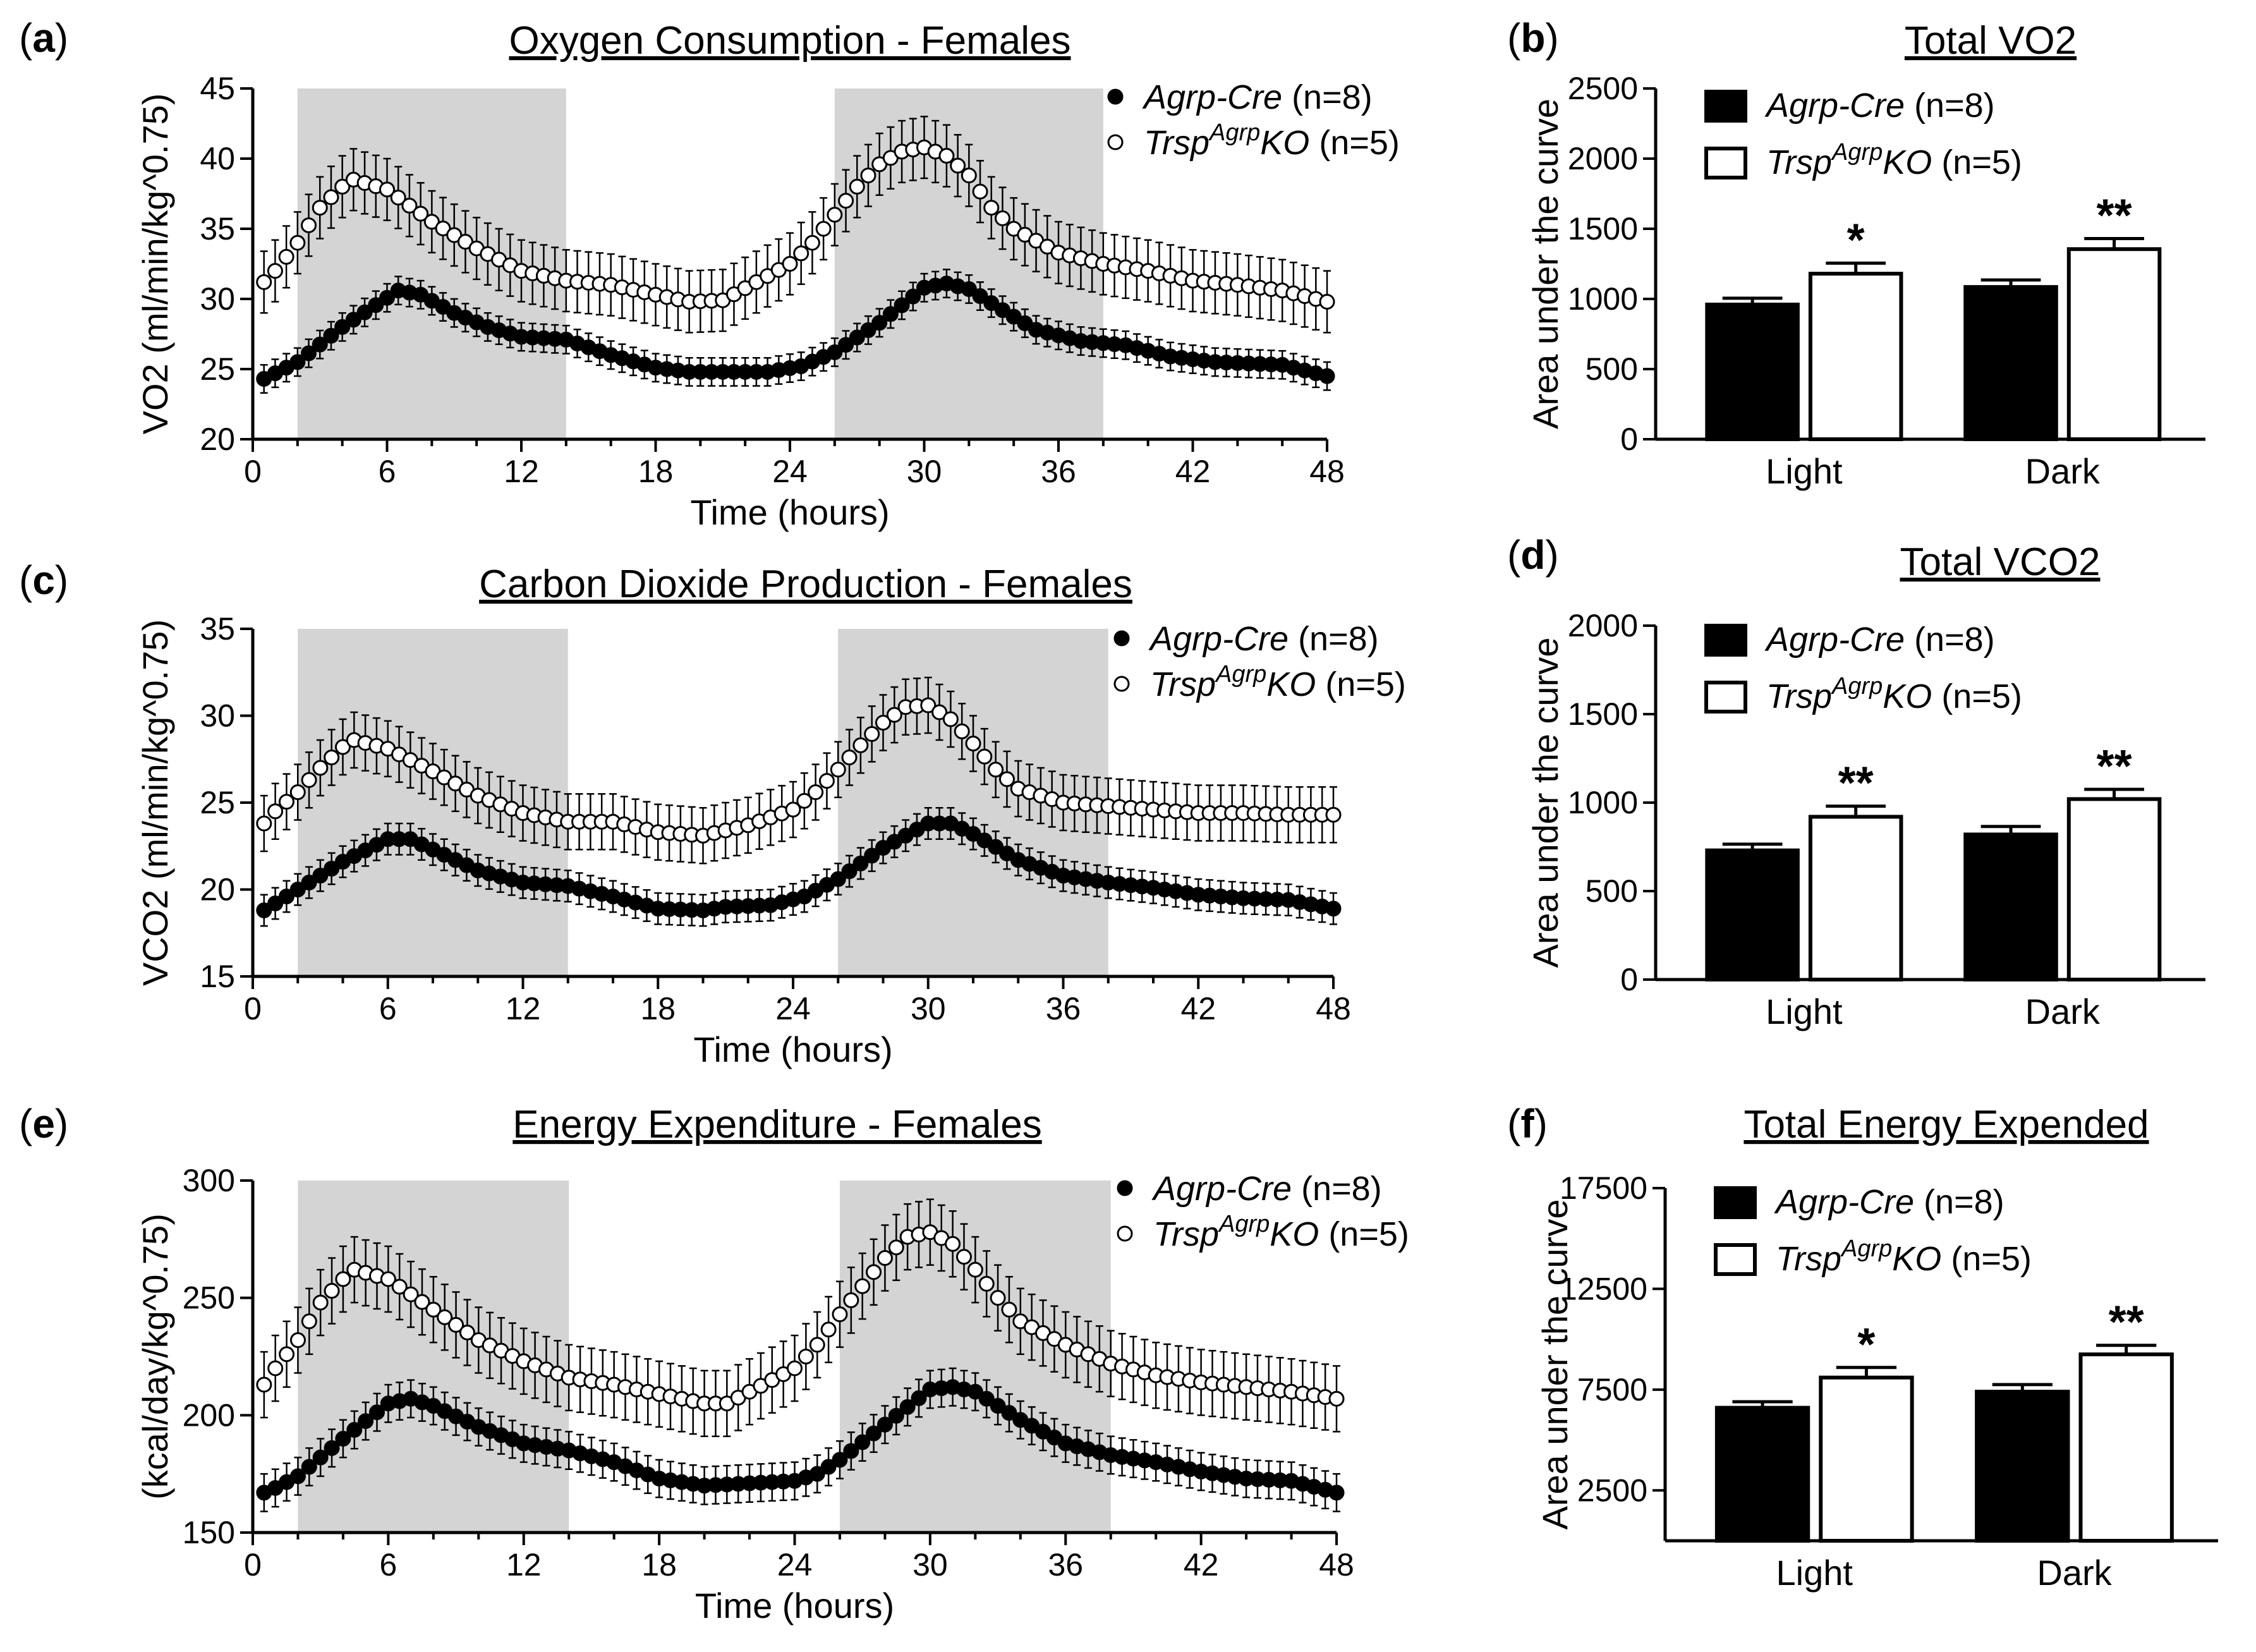 The width and height of the screenshot is (2256, 1652). I want to click on x-tick-label: 12, so click(521, 471).